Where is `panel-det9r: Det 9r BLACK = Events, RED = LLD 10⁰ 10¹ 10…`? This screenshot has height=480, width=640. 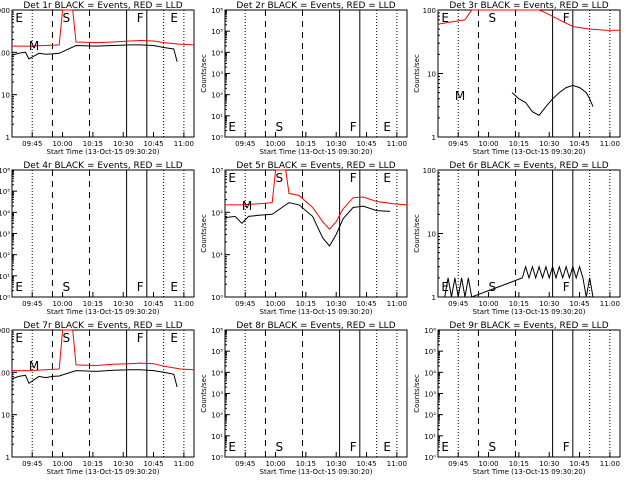 panel-det9r: Det 9r BLACK = Events, RED = LLD 10⁰ 10¹ 10… is located at coordinates (517, 398).